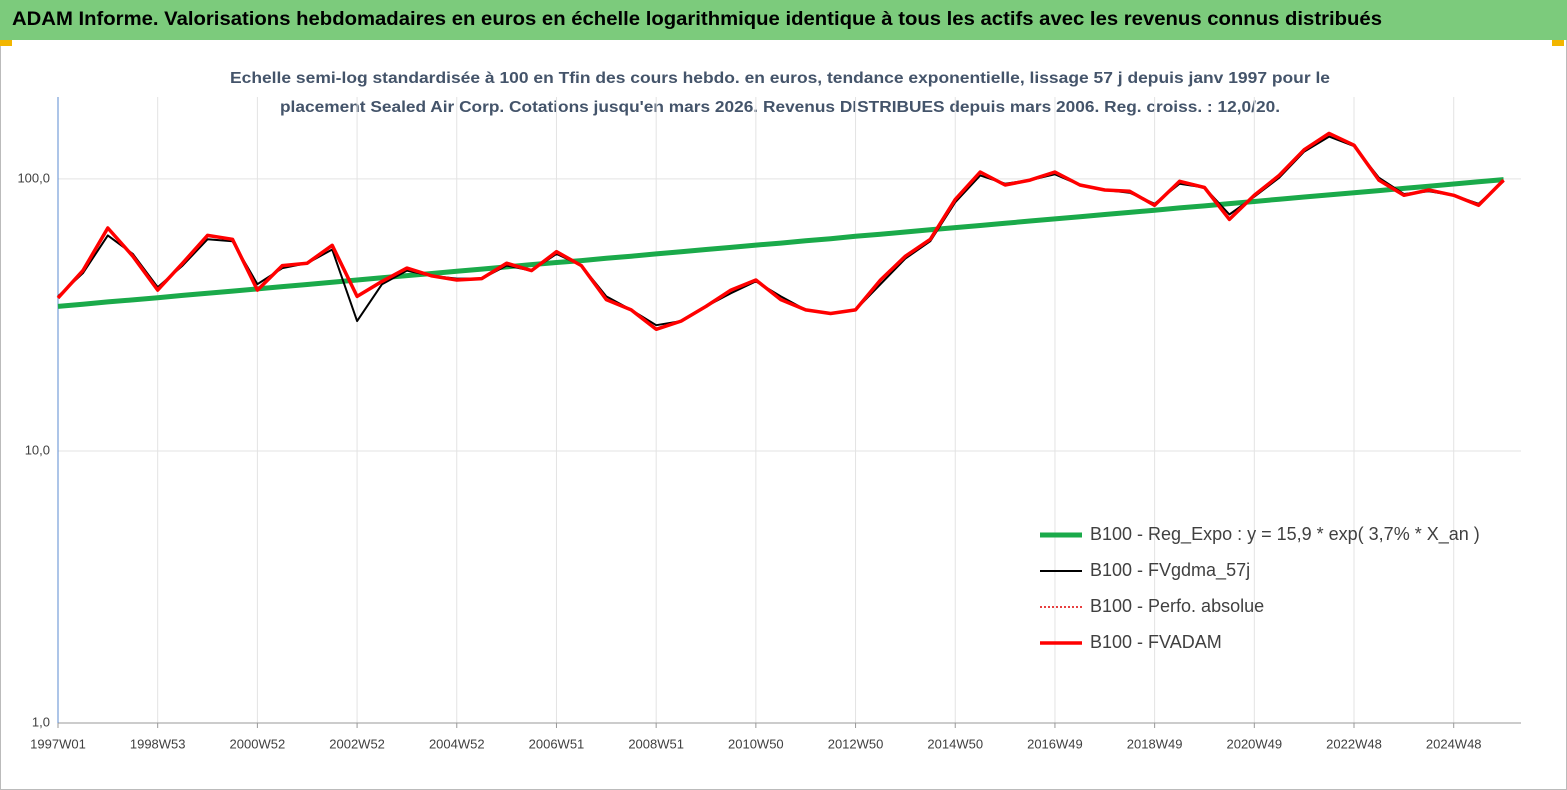  Describe the element at coordinates (1454, 743) in the screenshot. I see `x-tick-label: 2024W48` at that location.